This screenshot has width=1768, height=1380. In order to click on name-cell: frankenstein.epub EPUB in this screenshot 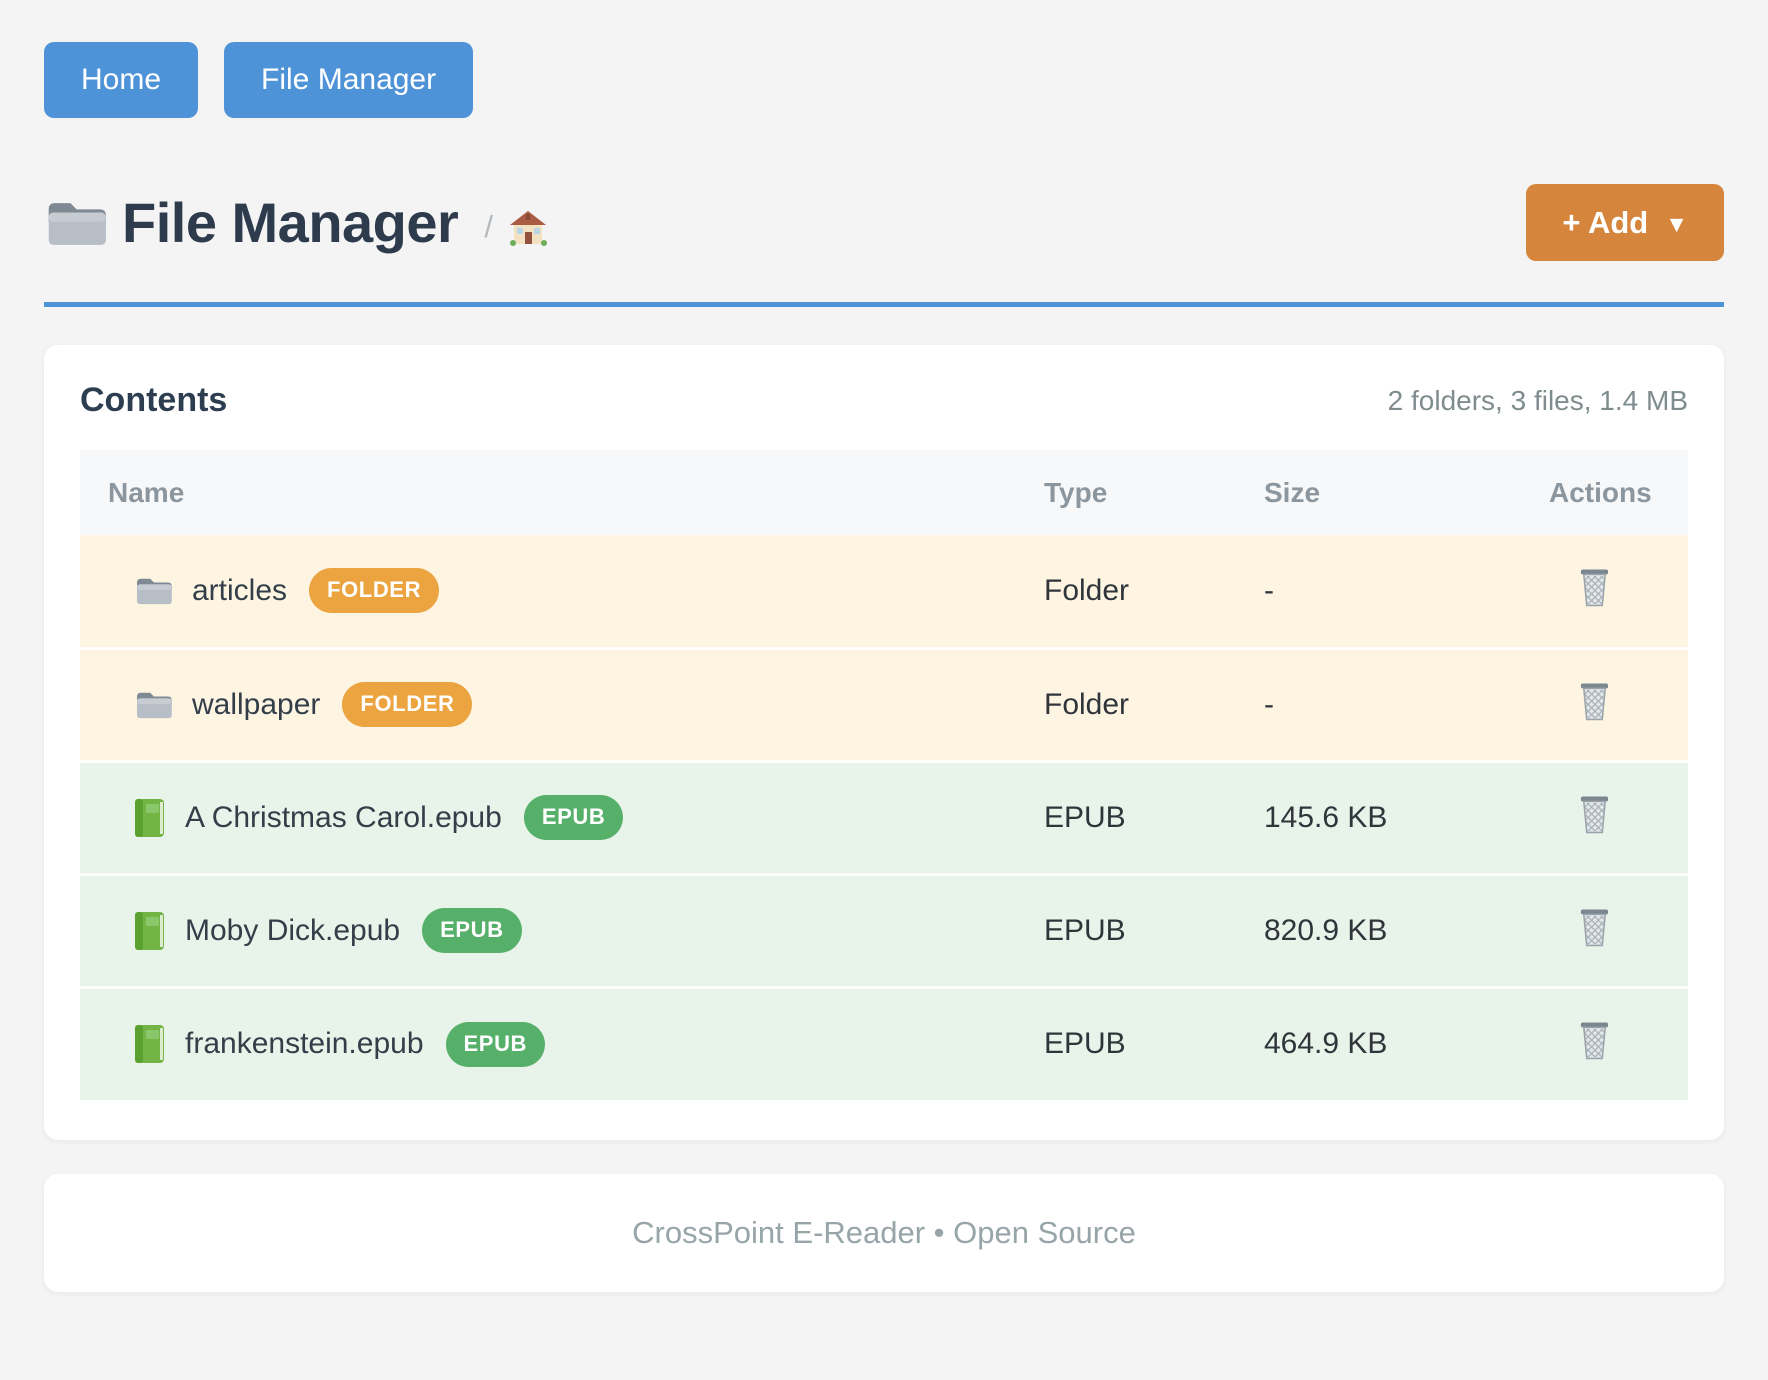, I will do `click(562, 1044)`.